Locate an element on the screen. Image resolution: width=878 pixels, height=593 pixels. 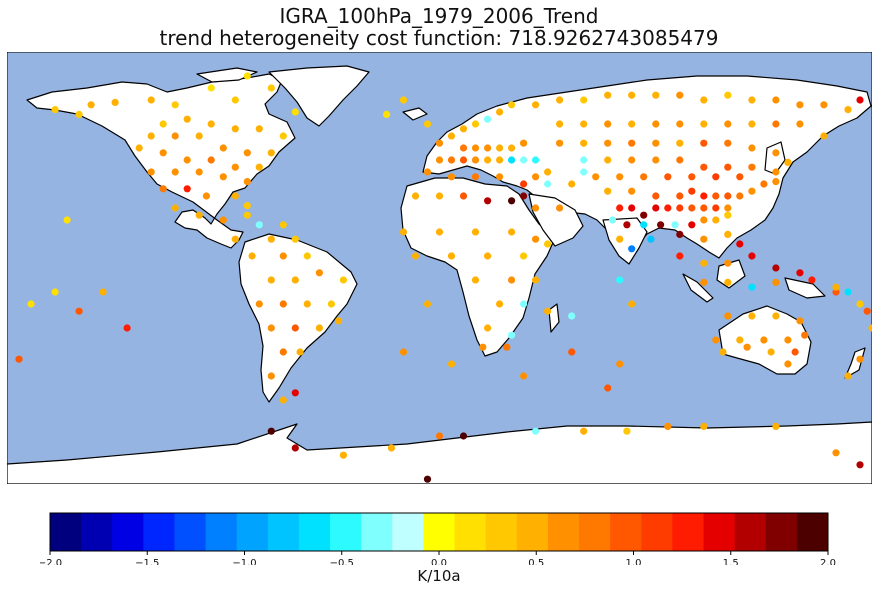
chart-title: IGRA_100hPa_1979_2006_Trend is located at coordinates (439, 16).